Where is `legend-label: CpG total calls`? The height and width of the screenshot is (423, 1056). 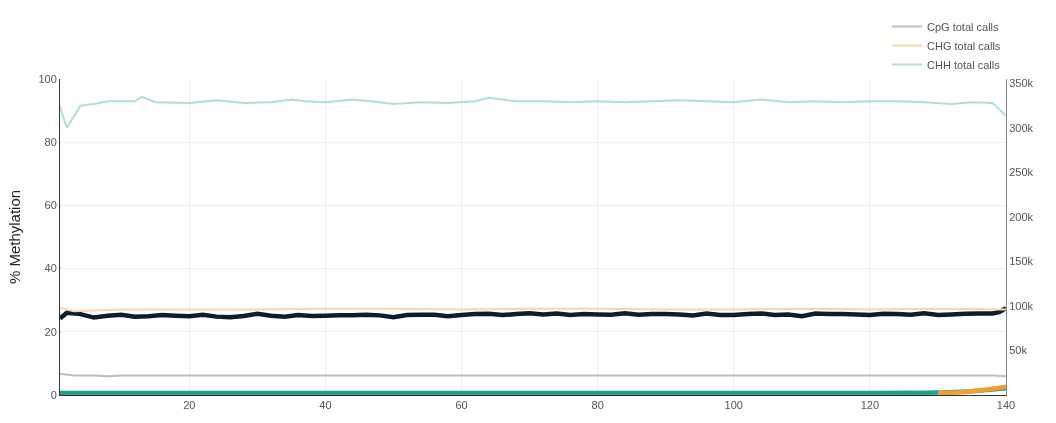 legend-label: CpG total calls is located at coordinates (963, 26).